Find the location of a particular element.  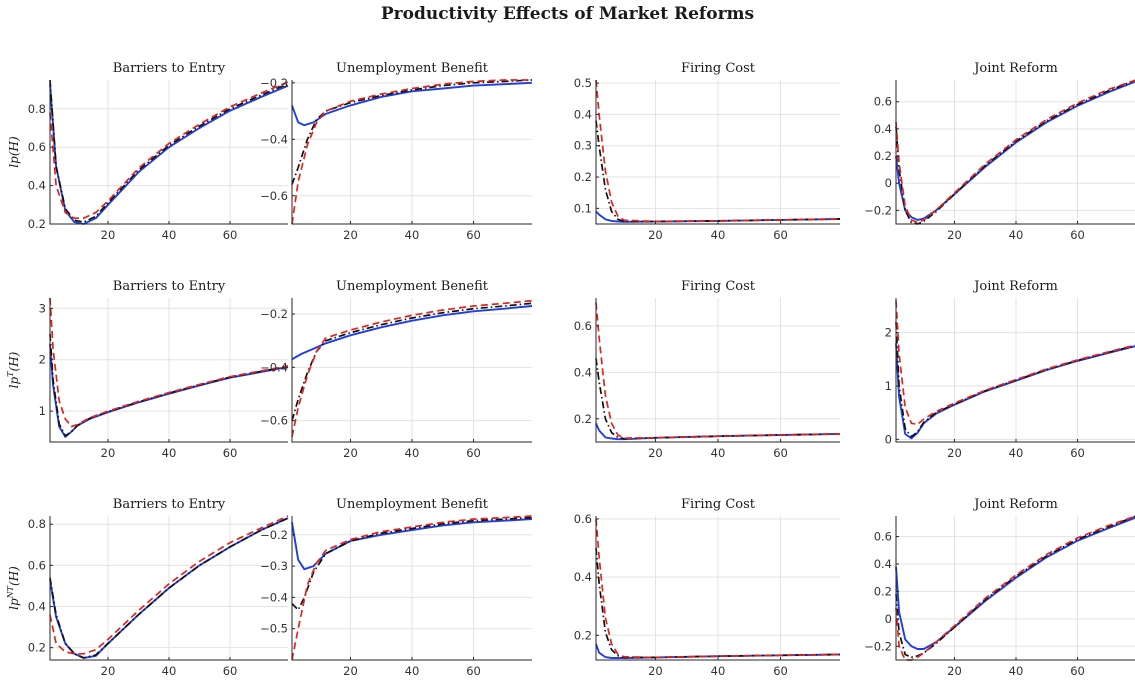

y-tick-label: 2 is located at coordinates (42, 360).